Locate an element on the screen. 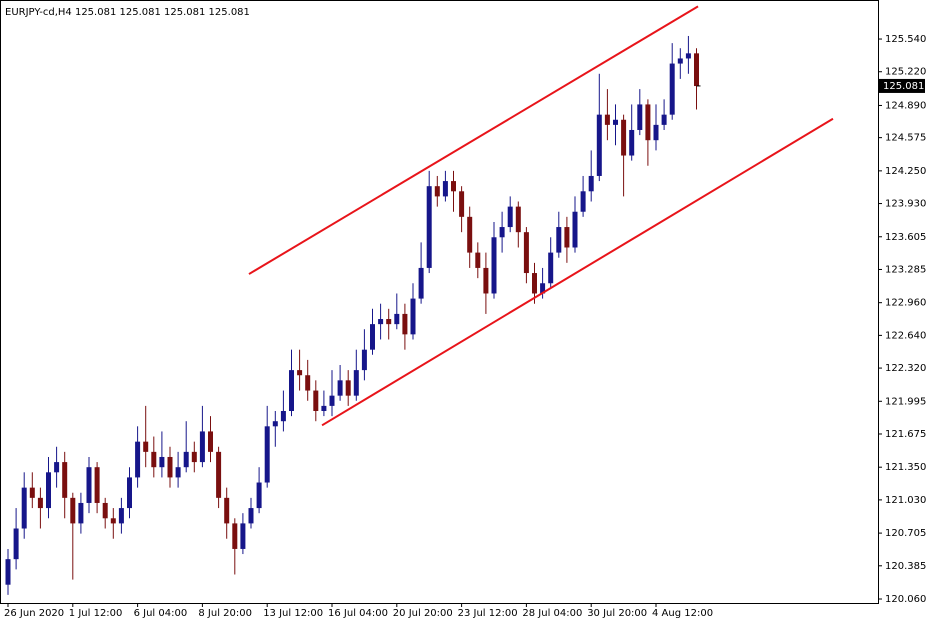  y-tick-label: 122.320 is located at coordinates (905, 368).